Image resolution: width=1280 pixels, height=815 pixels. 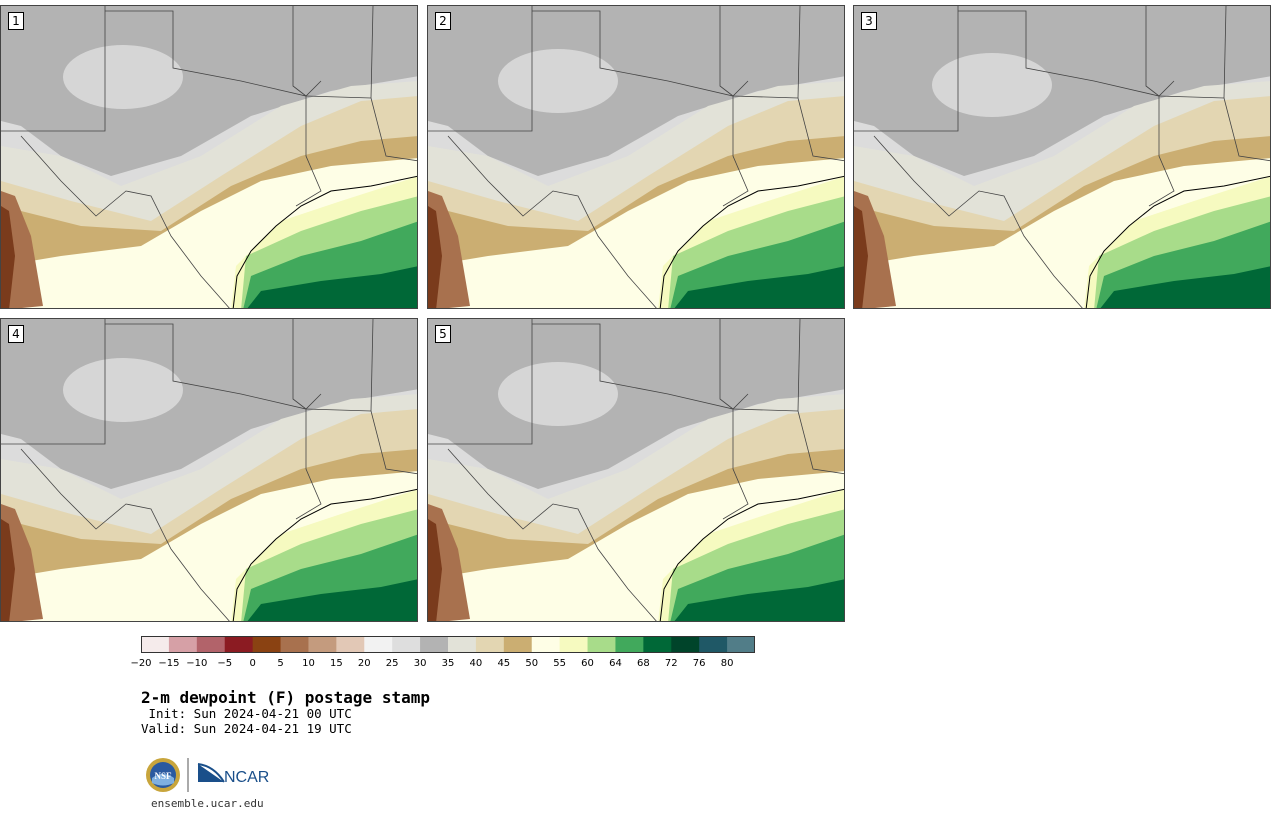 I want to click on member-number-label: 2, so click(x=443, y=21).